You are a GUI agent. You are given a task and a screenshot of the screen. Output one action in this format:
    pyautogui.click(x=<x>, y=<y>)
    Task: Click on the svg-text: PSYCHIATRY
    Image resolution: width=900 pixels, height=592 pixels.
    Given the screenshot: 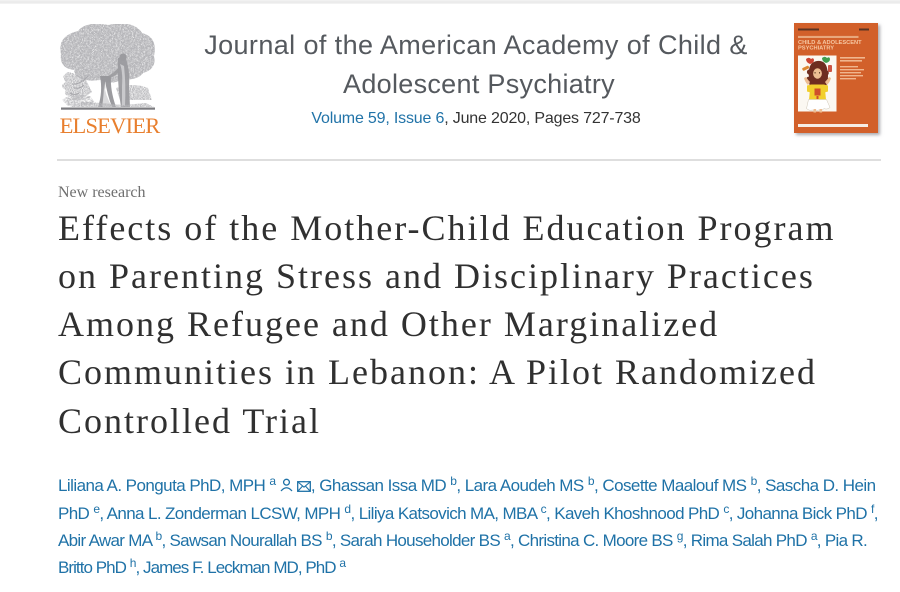 What is the action you would take?
    pyautogui.click(x=816, y=48)
    